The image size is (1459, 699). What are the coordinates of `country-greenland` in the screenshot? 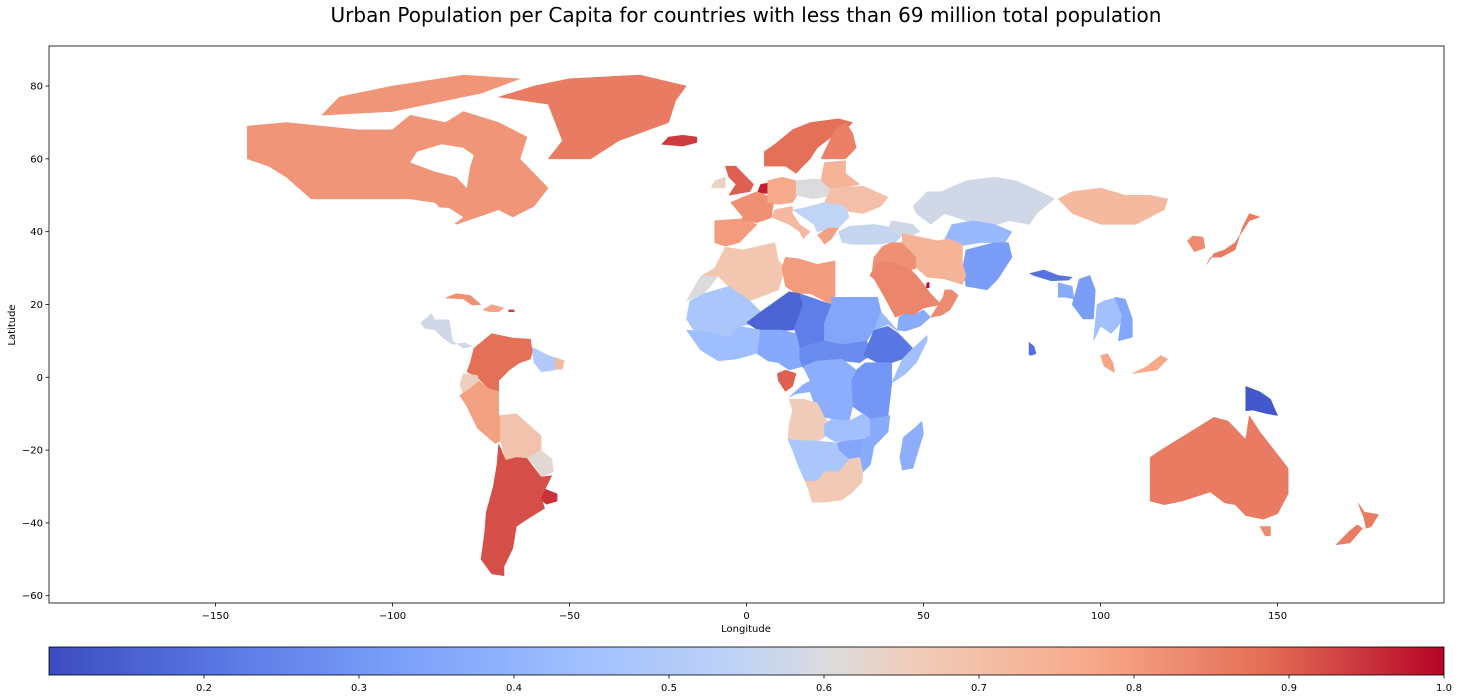 It's located at (592, 117).